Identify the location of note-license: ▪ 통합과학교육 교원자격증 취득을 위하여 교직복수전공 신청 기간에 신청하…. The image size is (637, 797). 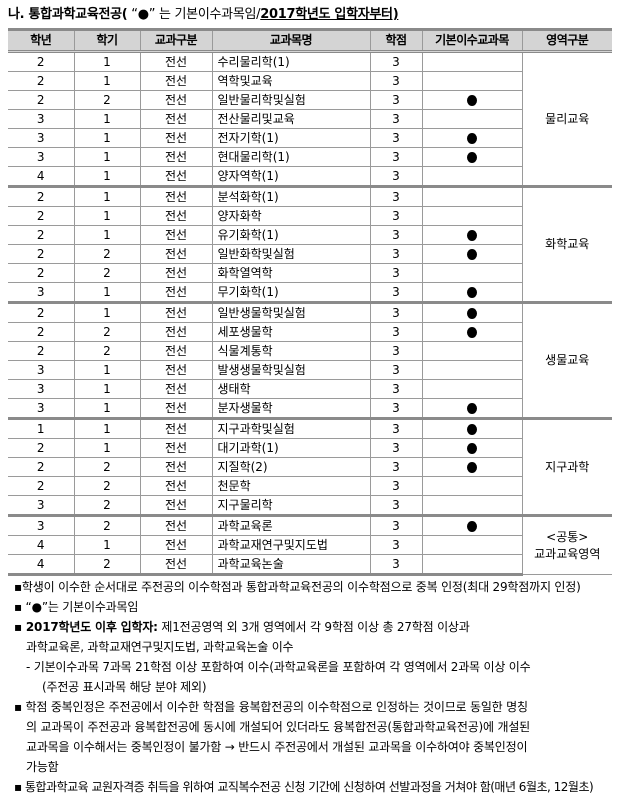
(304, 787).